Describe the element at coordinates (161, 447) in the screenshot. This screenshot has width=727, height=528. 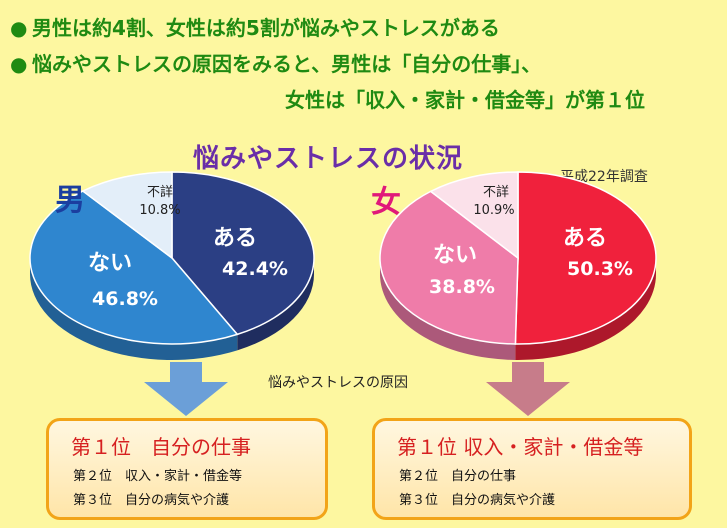
I see `male-rank-1: 第１位 自分の仕事` at that location.